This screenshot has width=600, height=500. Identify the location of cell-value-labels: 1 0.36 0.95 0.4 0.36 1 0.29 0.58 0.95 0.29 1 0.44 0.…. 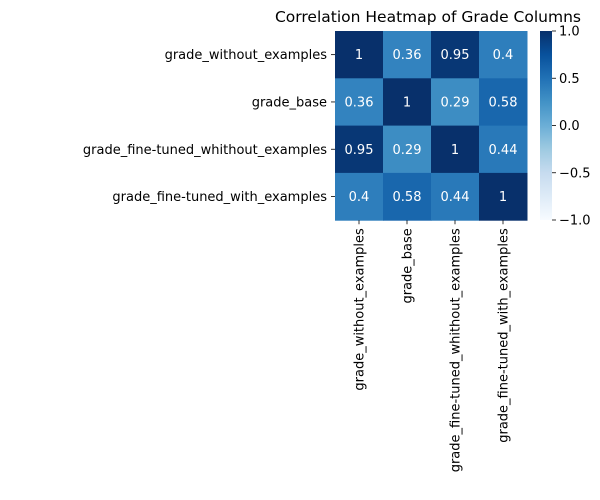
(431, 126).